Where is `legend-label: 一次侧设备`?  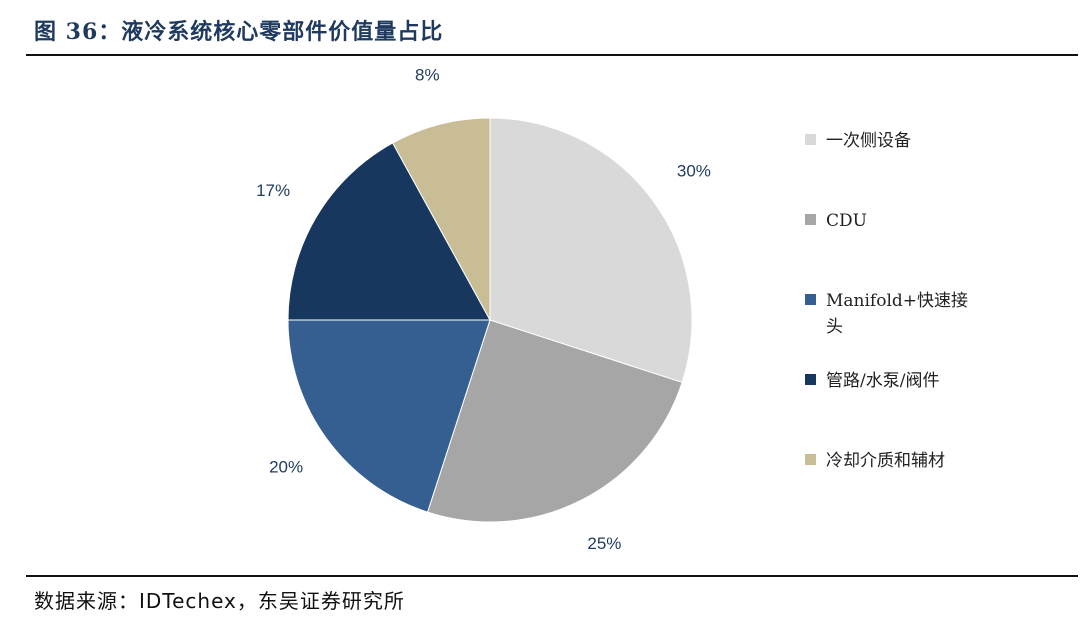 legend-label: 一次侧设备 is located at coordinates (868, 141).